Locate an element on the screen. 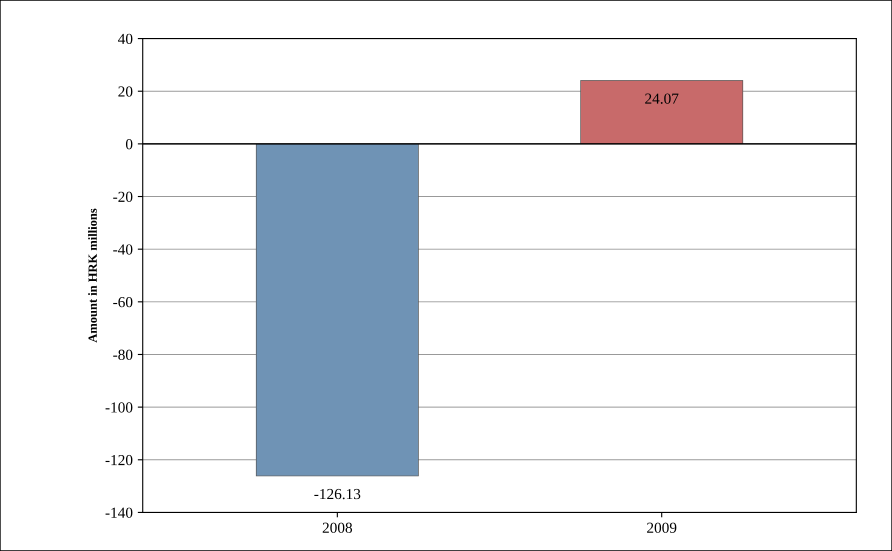  y-tick-label: -140 is located at coordinates (119, 513).